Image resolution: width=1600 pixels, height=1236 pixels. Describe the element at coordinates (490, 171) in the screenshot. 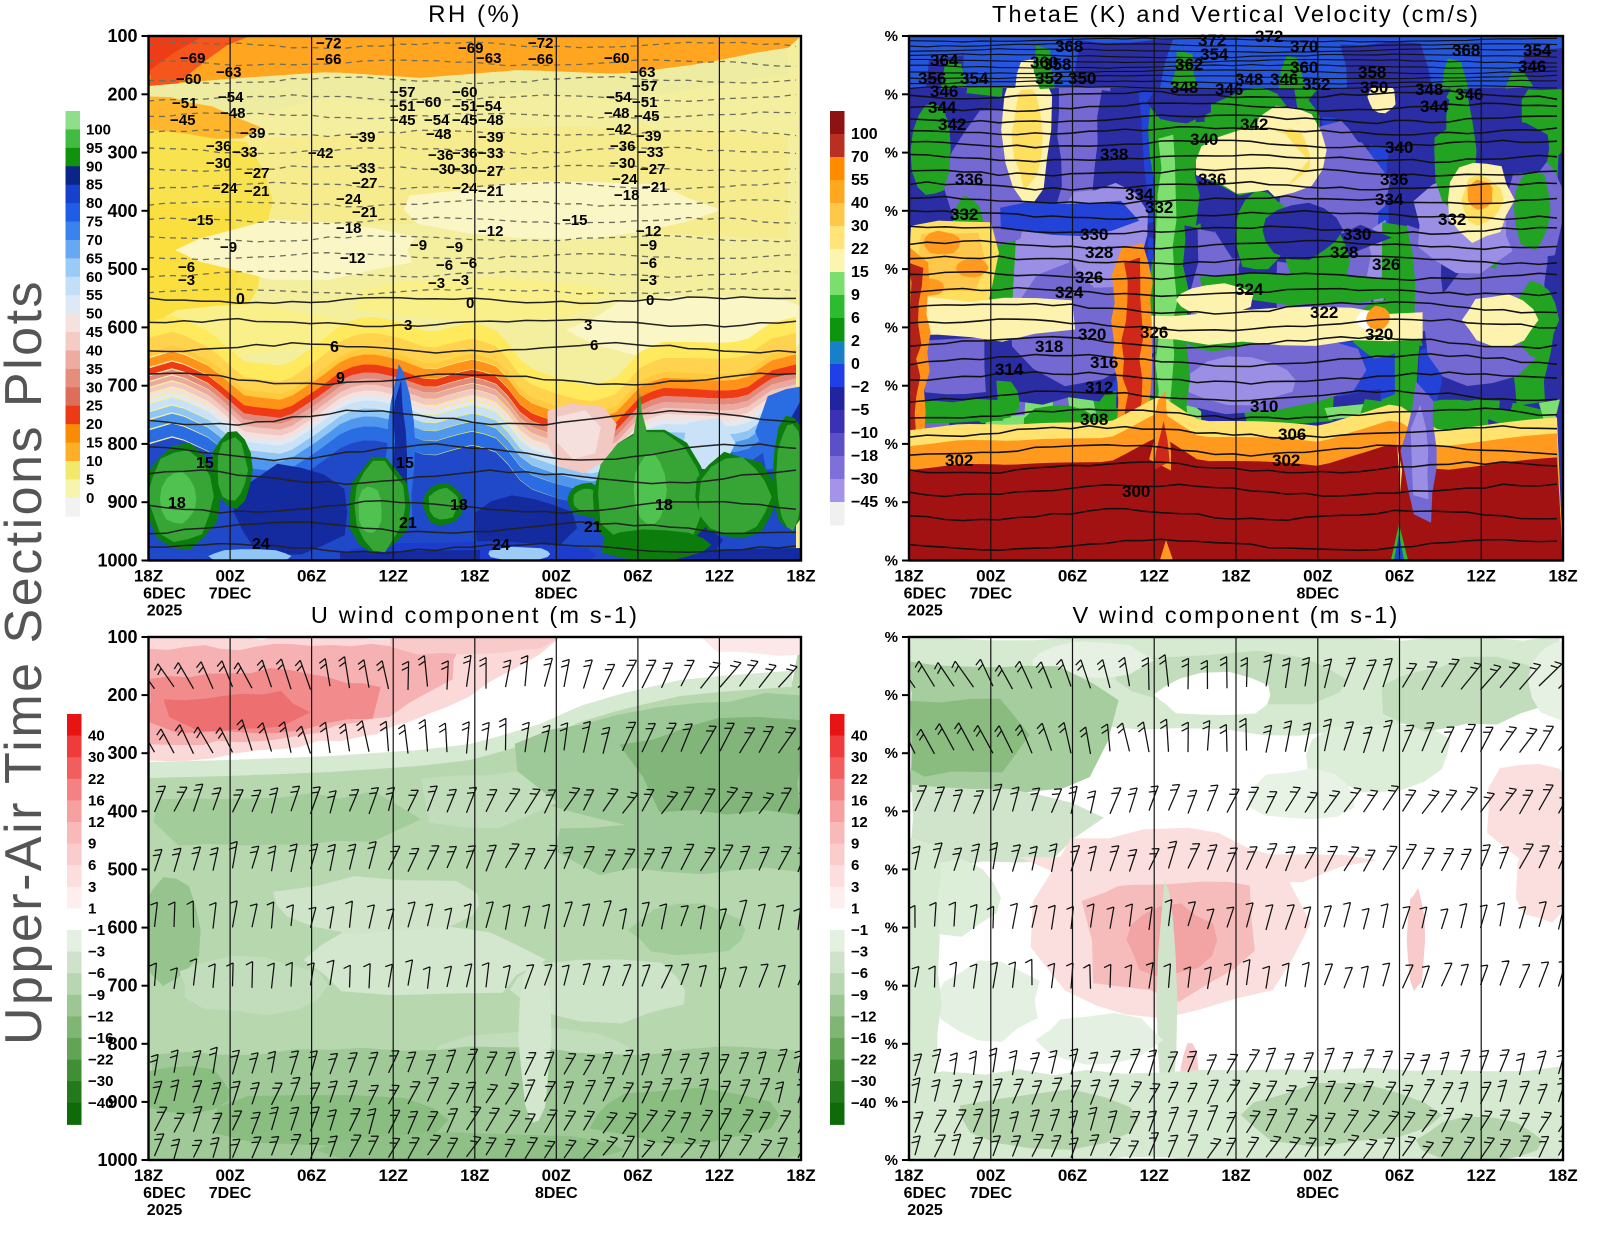

I see `svg-text: −27` at that location.